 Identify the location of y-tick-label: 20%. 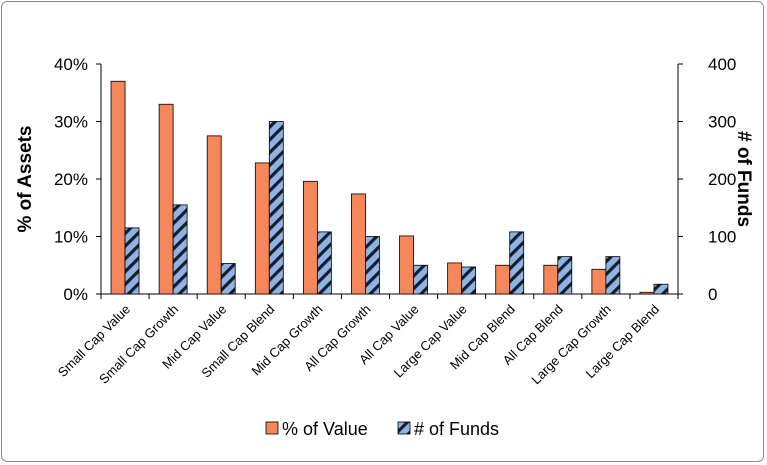
(71, 179).